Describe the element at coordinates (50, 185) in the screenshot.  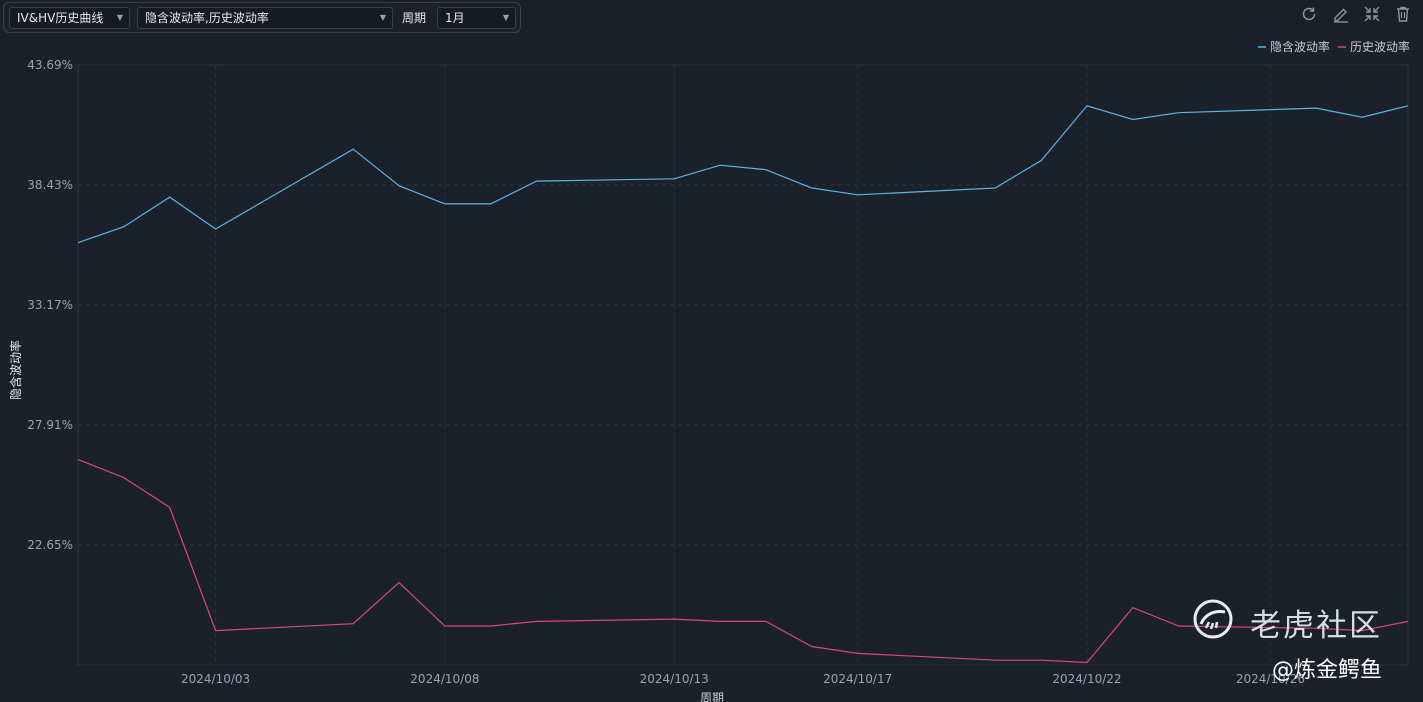
I see `y-tick-label: 38.43%` at that location.